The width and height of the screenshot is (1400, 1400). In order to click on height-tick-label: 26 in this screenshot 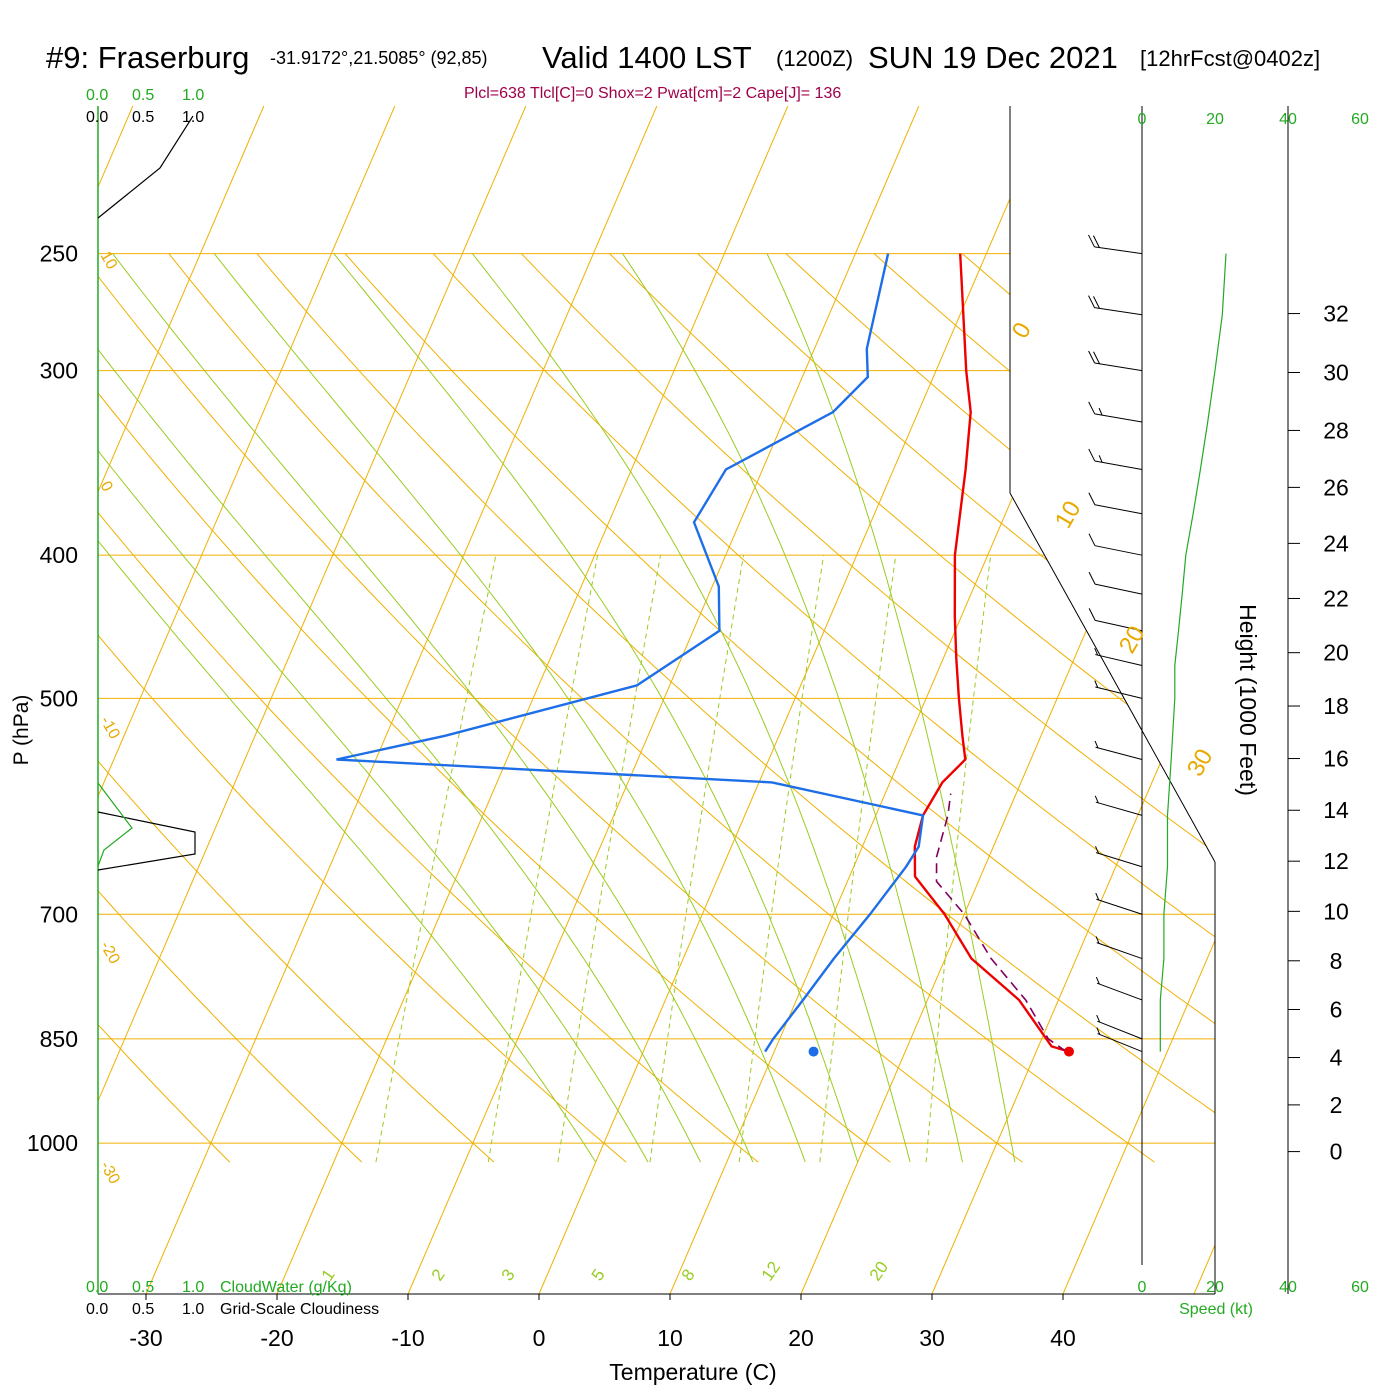, I will do `click(1336, 487)`.